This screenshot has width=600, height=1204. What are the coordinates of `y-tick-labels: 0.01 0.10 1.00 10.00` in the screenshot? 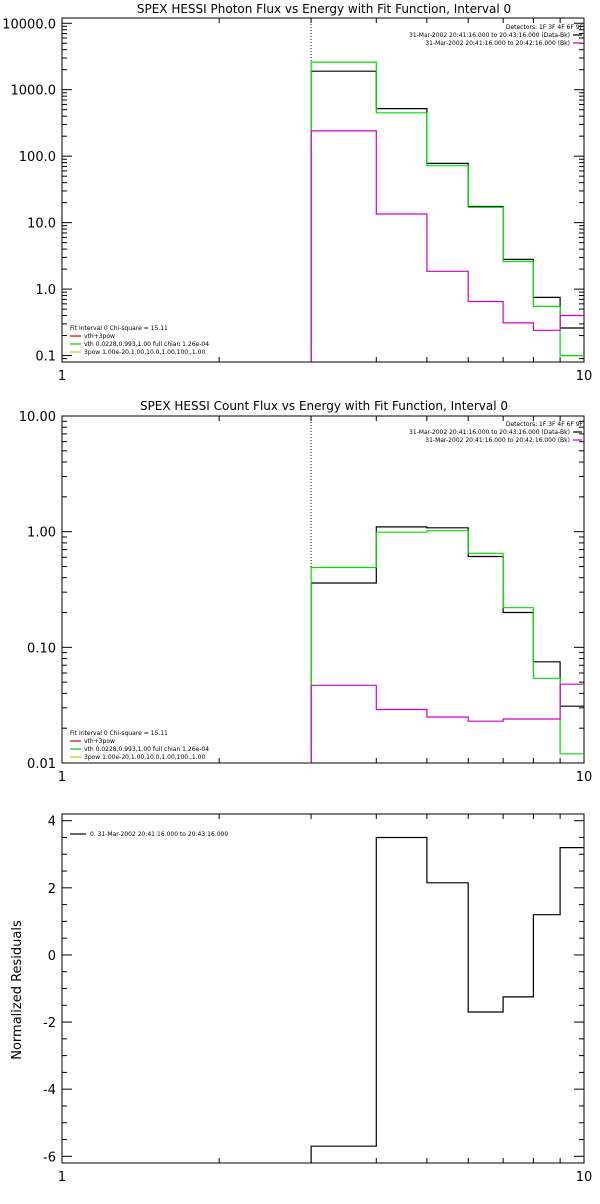 It's located at (37, 591).